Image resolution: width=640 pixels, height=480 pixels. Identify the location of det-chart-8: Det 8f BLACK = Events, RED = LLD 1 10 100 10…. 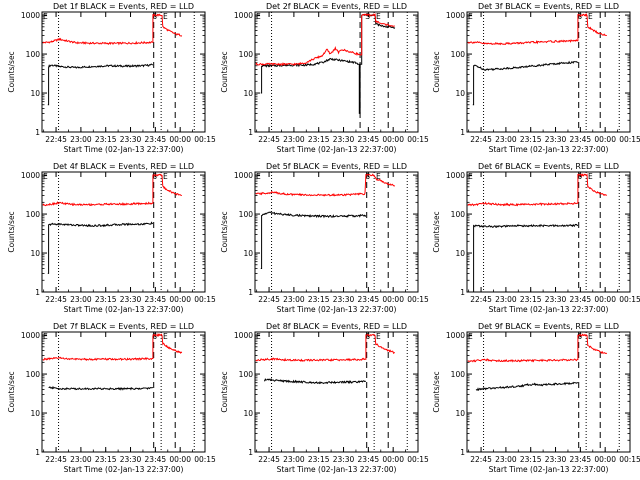
(324, 398).